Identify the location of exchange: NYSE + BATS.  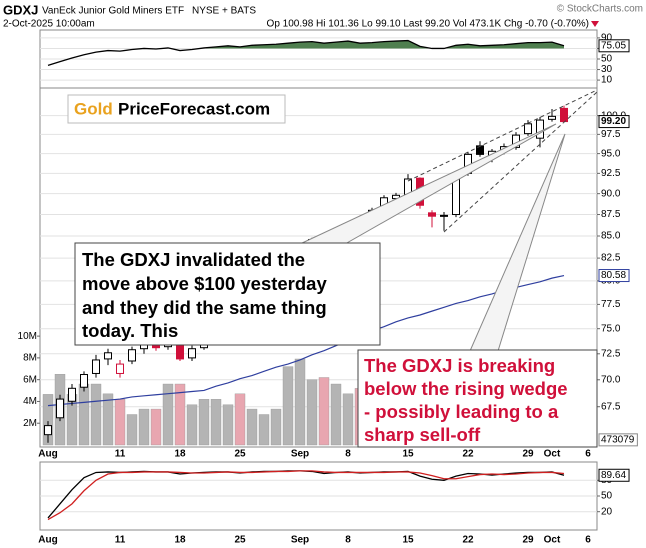
(224, 11).